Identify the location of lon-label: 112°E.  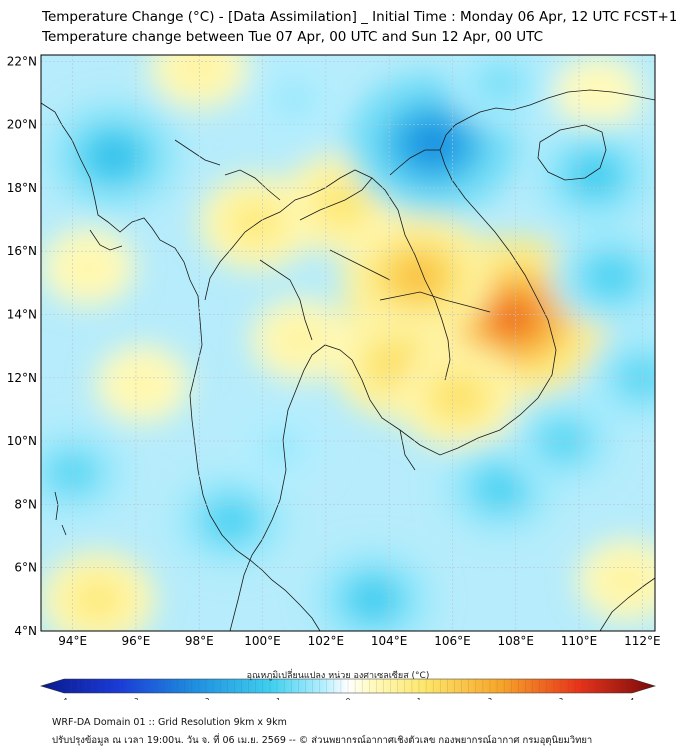
(642, 641).